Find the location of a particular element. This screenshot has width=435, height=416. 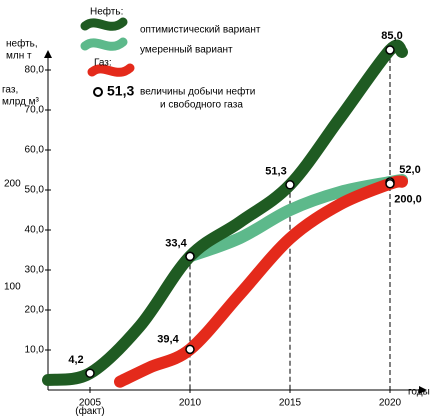

y2-tick-label: 100 is located at coordinates (12, 287).